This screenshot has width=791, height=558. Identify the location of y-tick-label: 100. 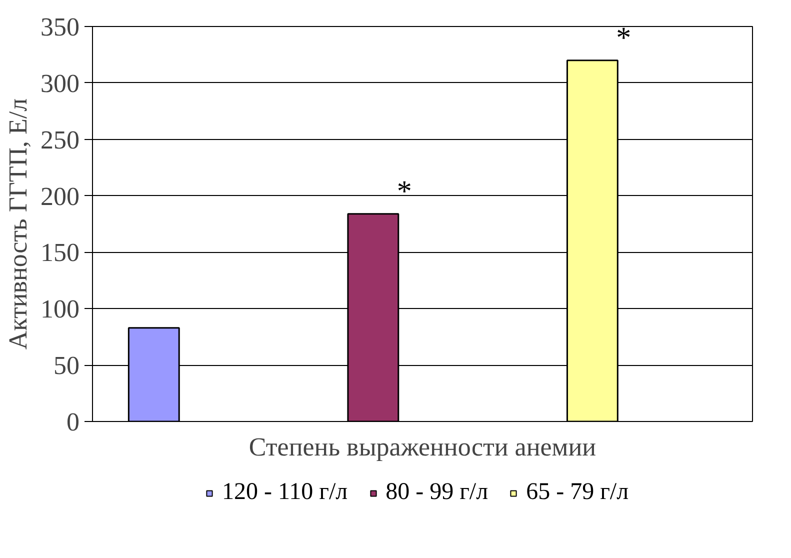
(60, 309).